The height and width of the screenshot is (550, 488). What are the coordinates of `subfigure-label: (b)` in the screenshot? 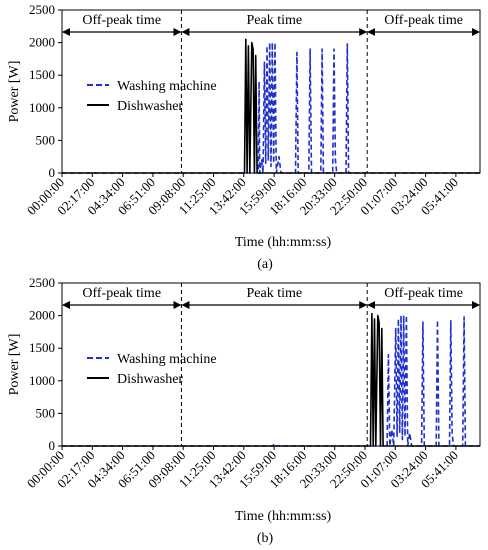 It's located at (265, 538).